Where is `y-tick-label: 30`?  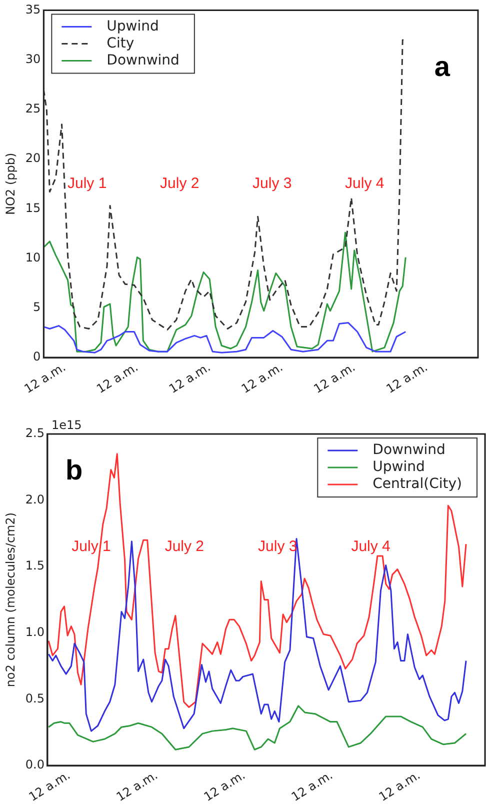
y-tick-label: 30 is located at coordinates (33, 59).